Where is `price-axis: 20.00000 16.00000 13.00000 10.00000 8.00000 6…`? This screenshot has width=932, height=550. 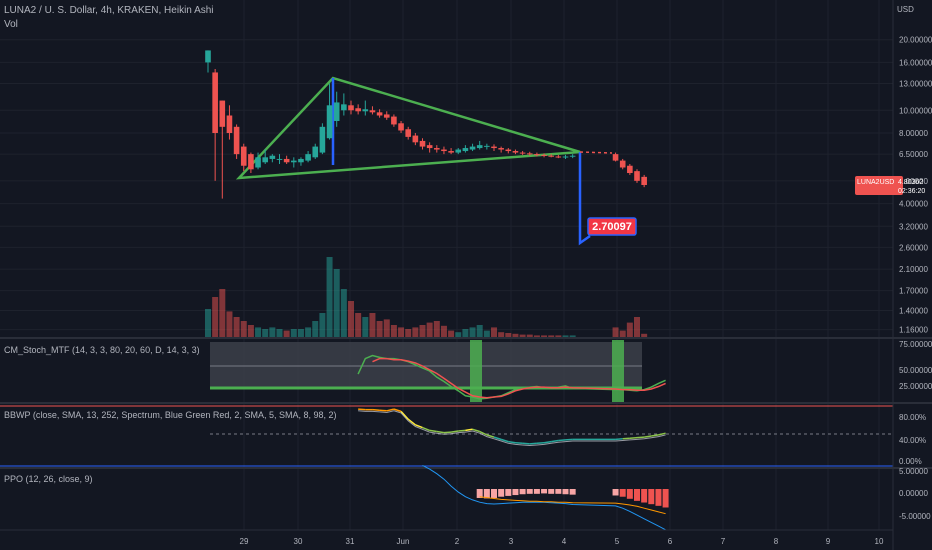 price-axis: 20.00000 16.00000 13.00000 10.00000 8.00000 6… is located at coordinates (912, 275).